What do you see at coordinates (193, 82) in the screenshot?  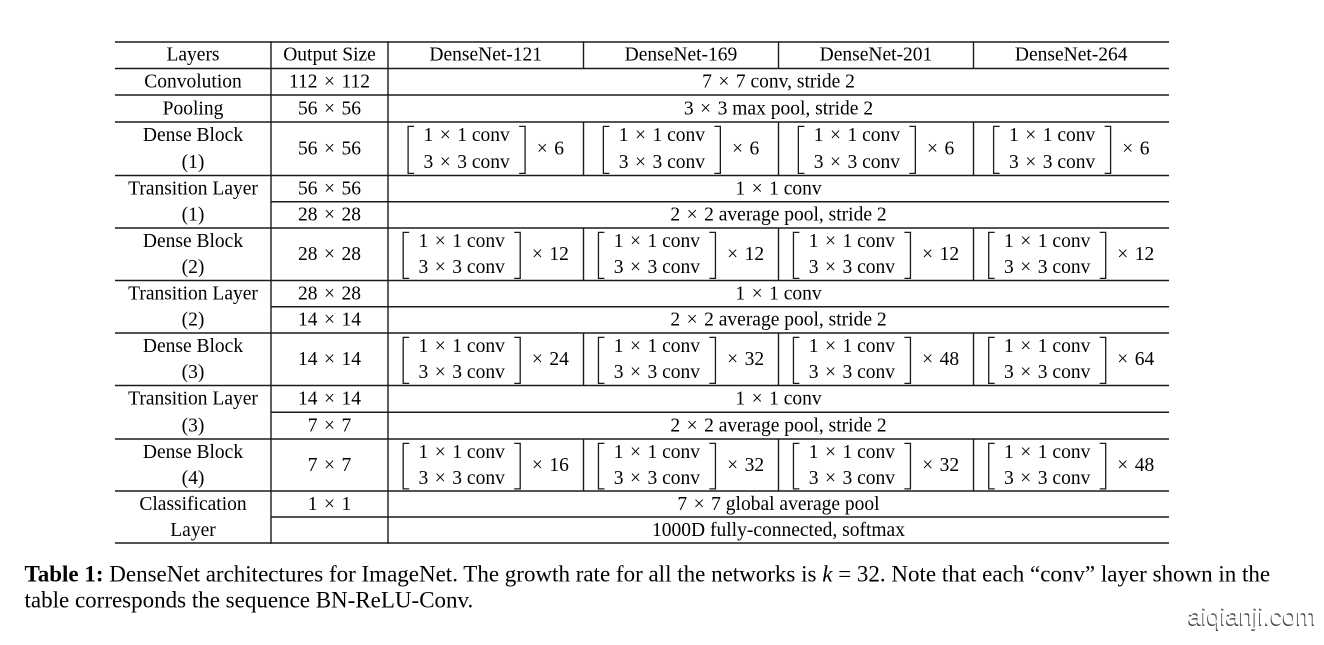 I see `svg-text: Convolution` at bounding box center [193, 82].